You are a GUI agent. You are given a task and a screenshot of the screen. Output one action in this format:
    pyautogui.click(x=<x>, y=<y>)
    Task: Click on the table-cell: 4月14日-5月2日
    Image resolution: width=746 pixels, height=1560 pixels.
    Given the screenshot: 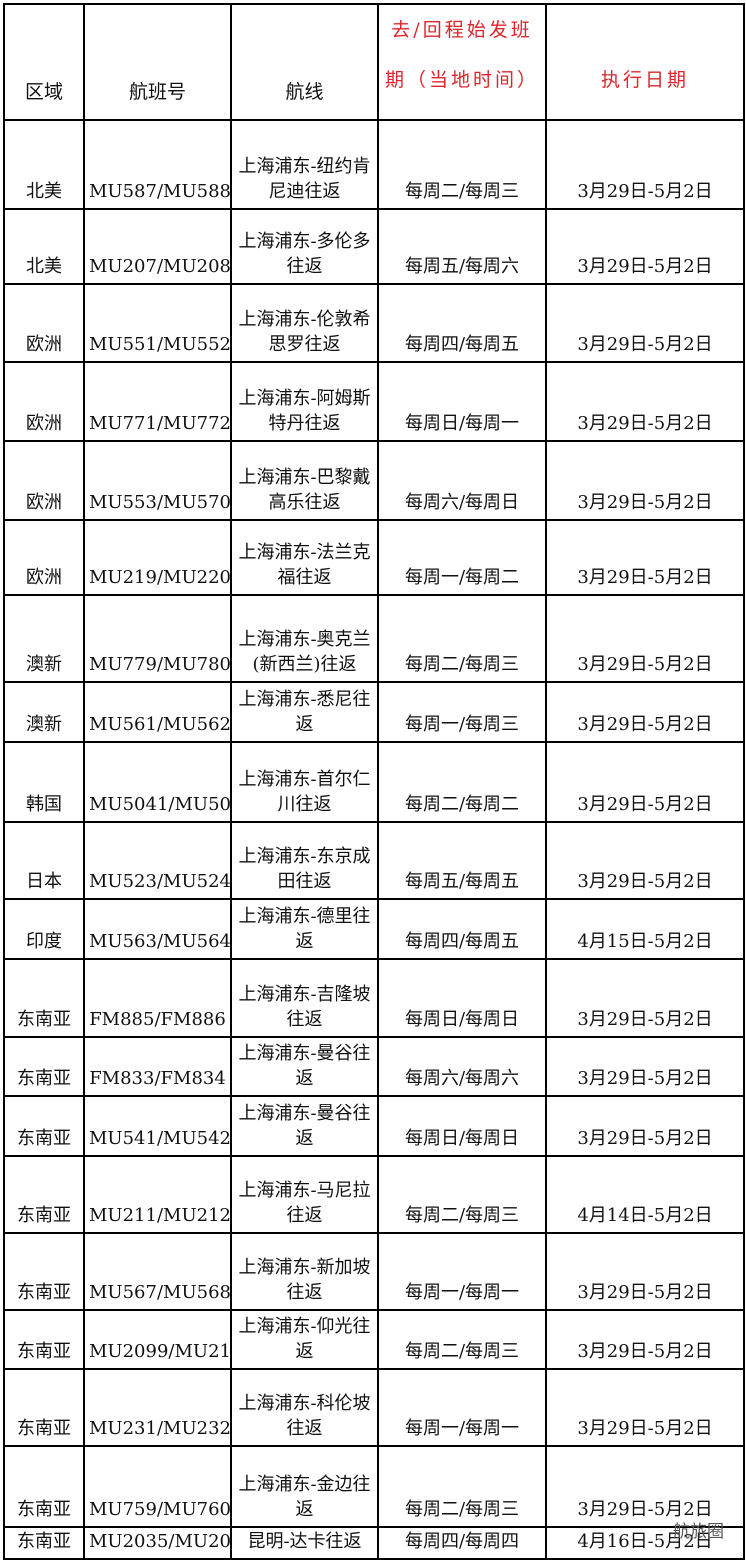 What is the action you would take?
    pyautogui.click(x=645, y=1194)
    